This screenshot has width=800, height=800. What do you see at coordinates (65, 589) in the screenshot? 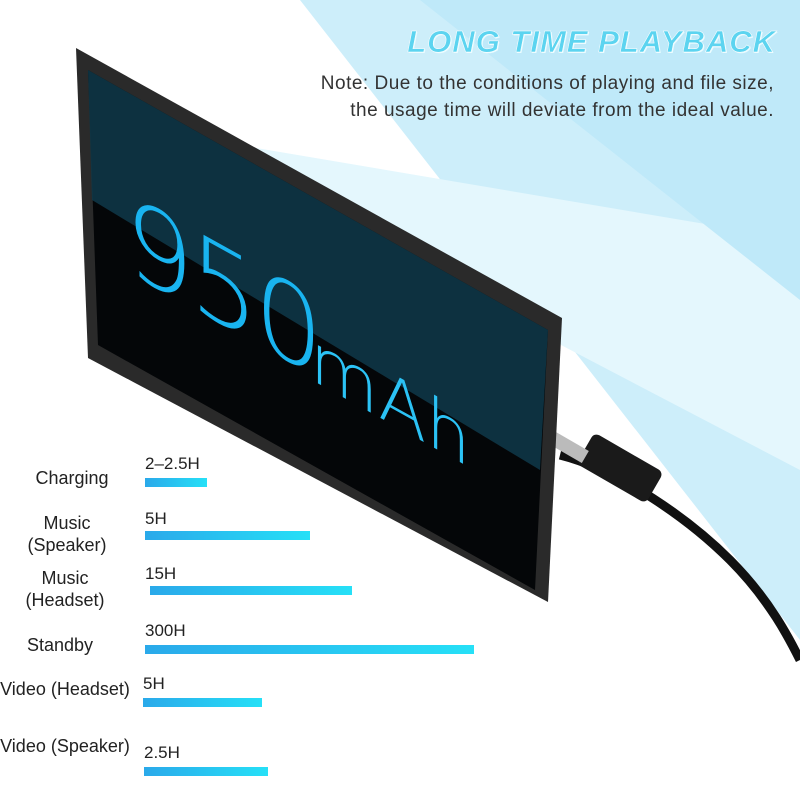
I see `stat-label: Music (Headset)` at bounding box center [65, 589].